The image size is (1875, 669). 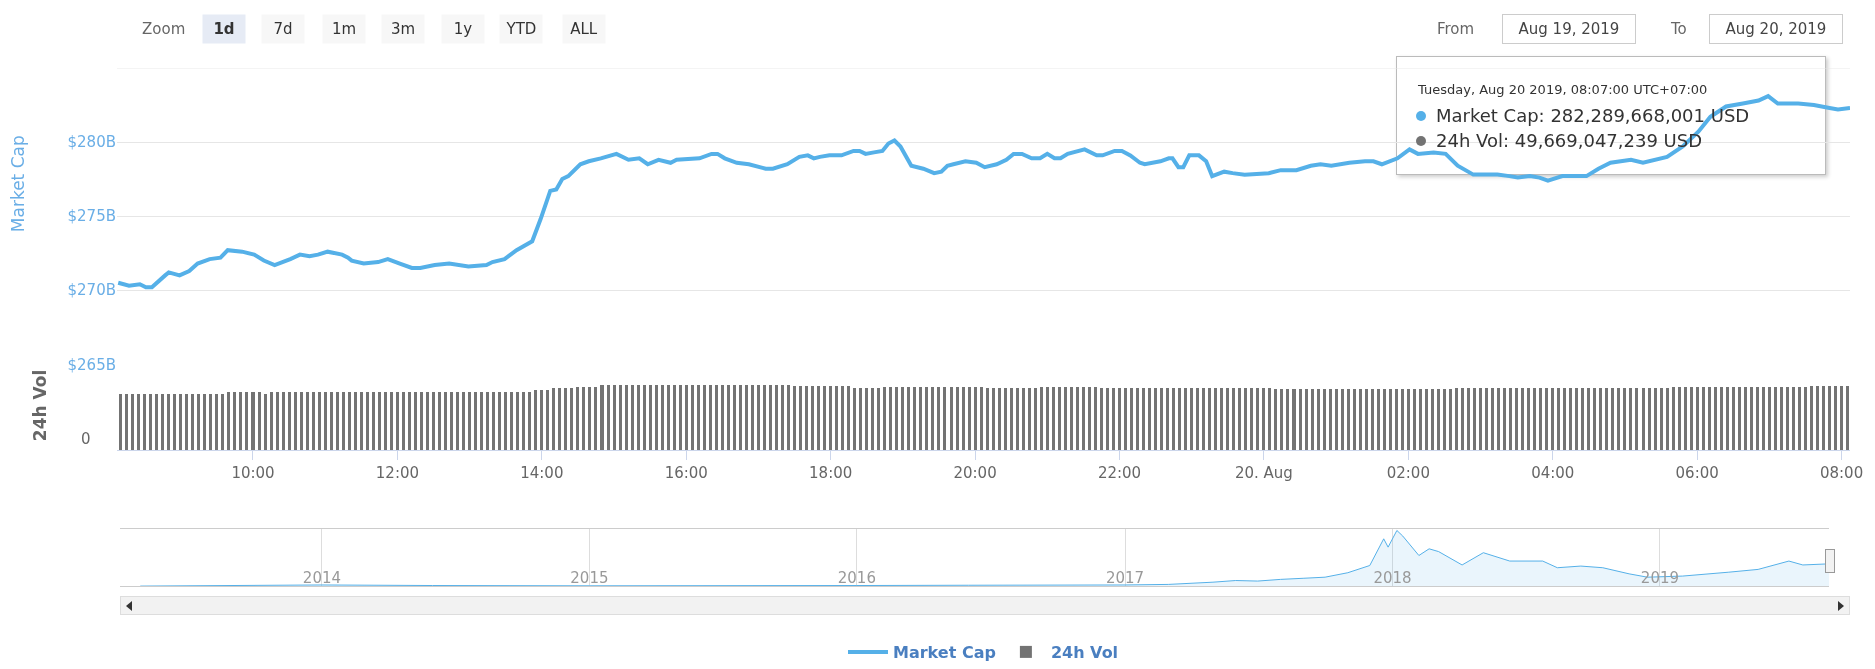 What do you see at coordinates (164, 29) in the screenshot?
I see `text: Zoom` at bounding box center [164, 29].